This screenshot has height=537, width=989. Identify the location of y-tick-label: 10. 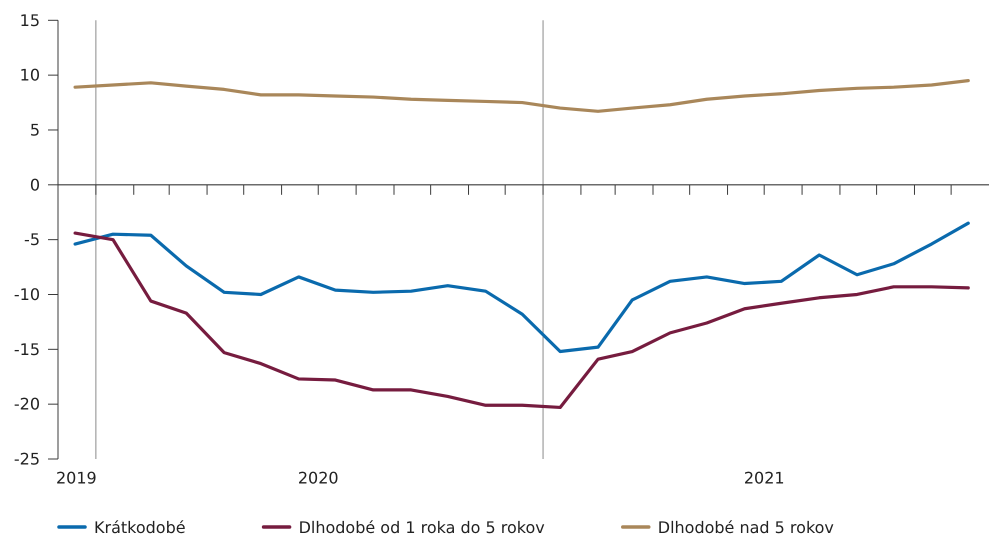
(30, 75).